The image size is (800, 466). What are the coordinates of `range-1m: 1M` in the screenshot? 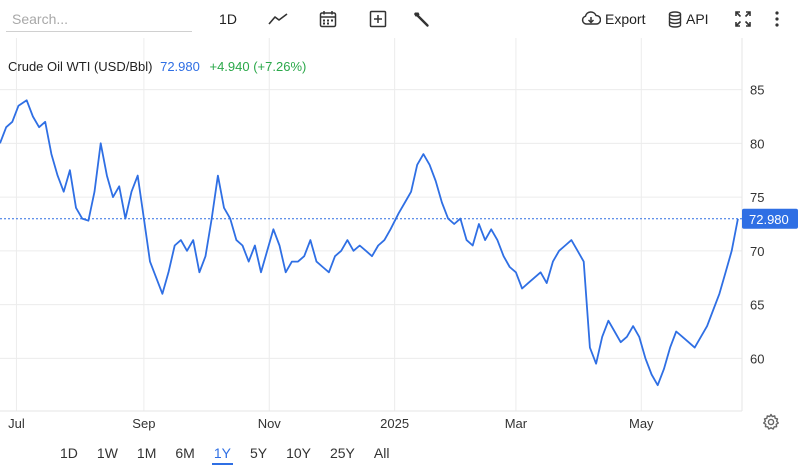 It's located at (146, 453).